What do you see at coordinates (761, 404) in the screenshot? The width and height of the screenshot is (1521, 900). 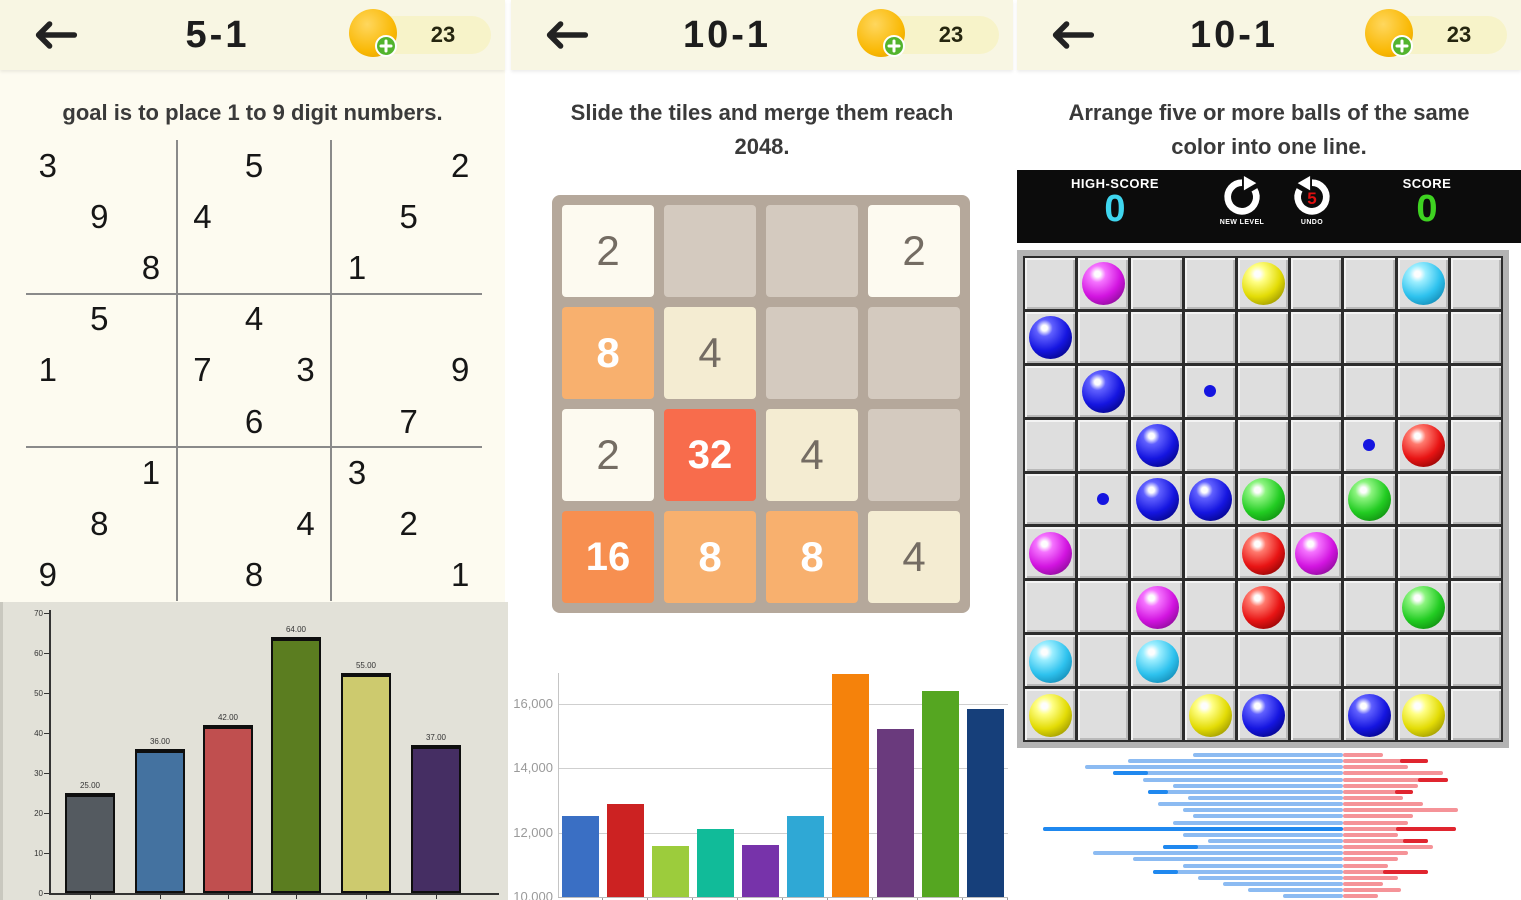 I see `board-2048: 2 2 8 4 2 32 4 16 8 8 4` at bounding box center [761, 404].